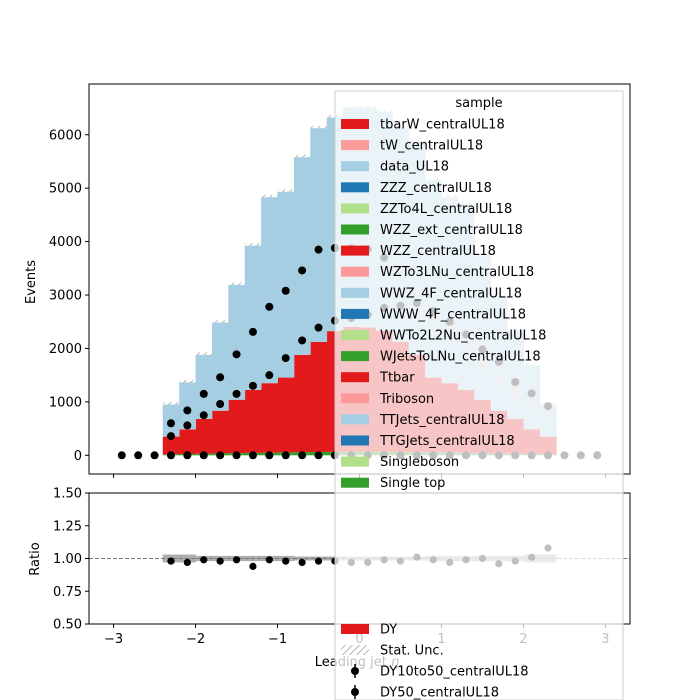 The image size is (700, 700). Describe the element at coordinates (438, 251) in the screenshot. I see `legend-entry-label: WZZ_centralUL18` at that location.